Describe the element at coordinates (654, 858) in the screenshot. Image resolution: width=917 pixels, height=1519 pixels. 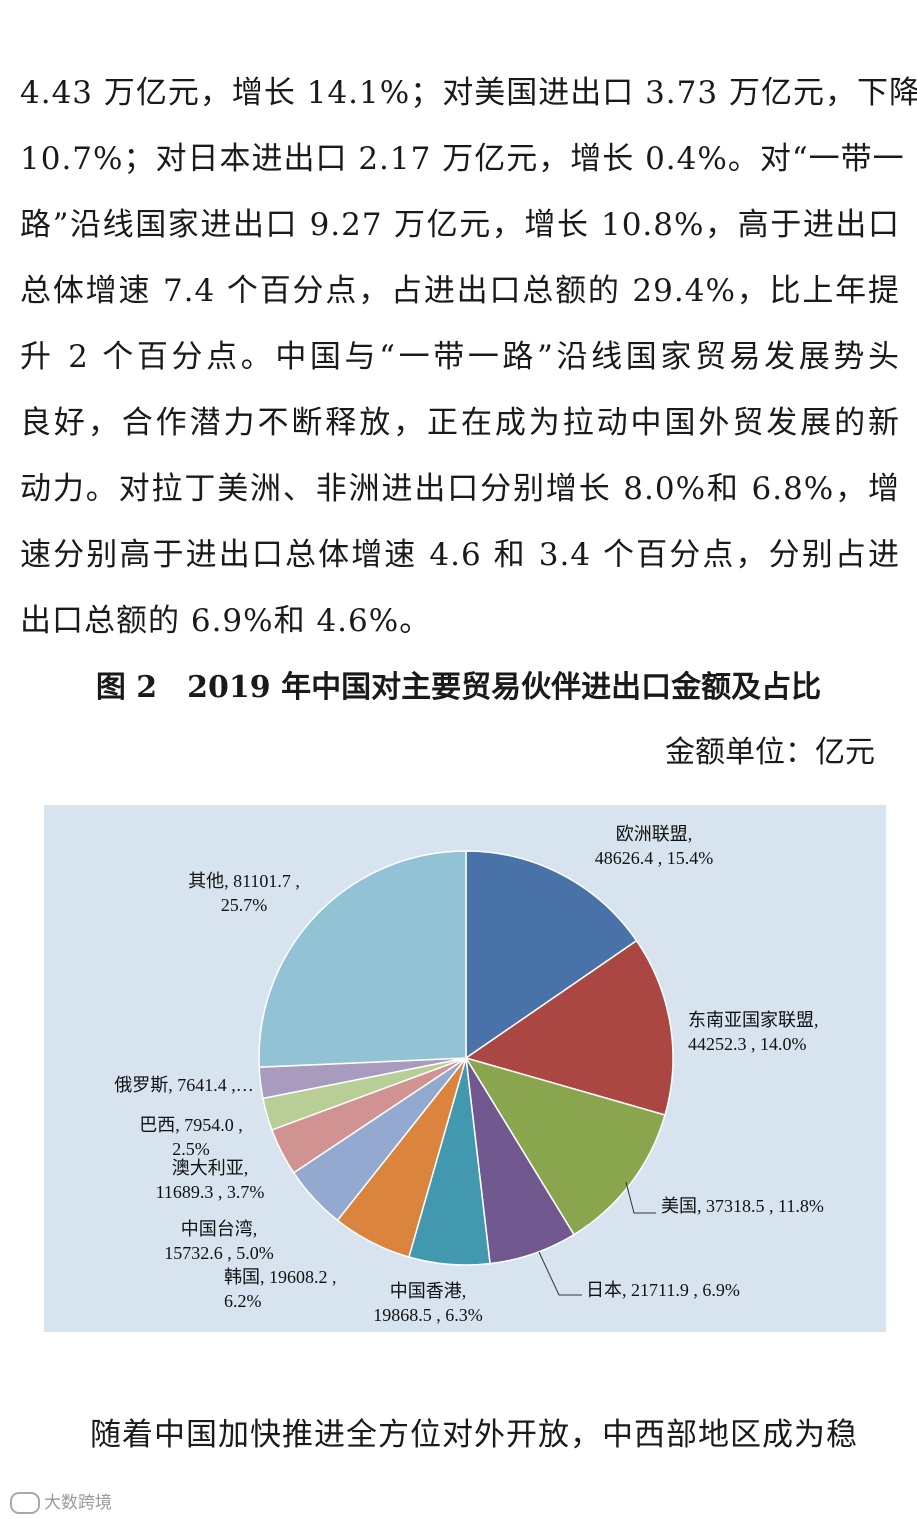
I see `slice-label-line: 48626.4 , 15.4%` at that location.